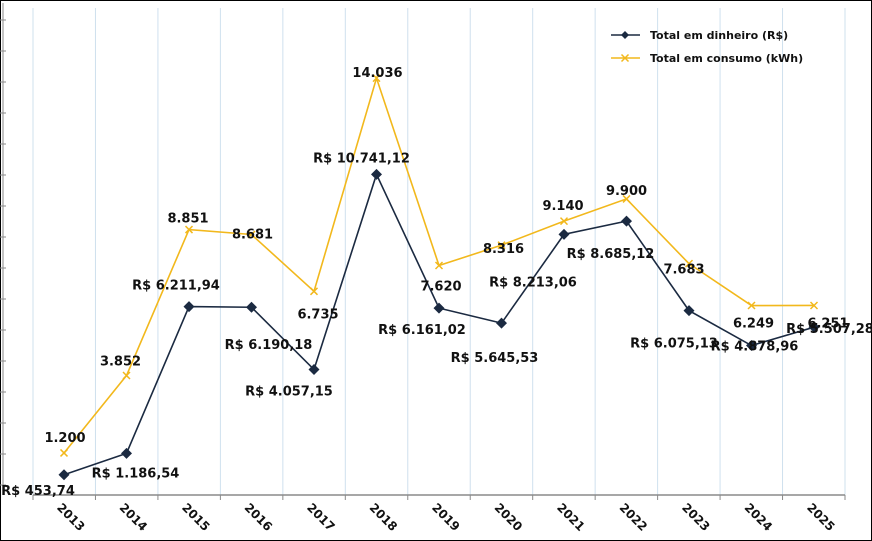  I want to click on money-data-label: R$ 4.878,96, so click(755, 347).